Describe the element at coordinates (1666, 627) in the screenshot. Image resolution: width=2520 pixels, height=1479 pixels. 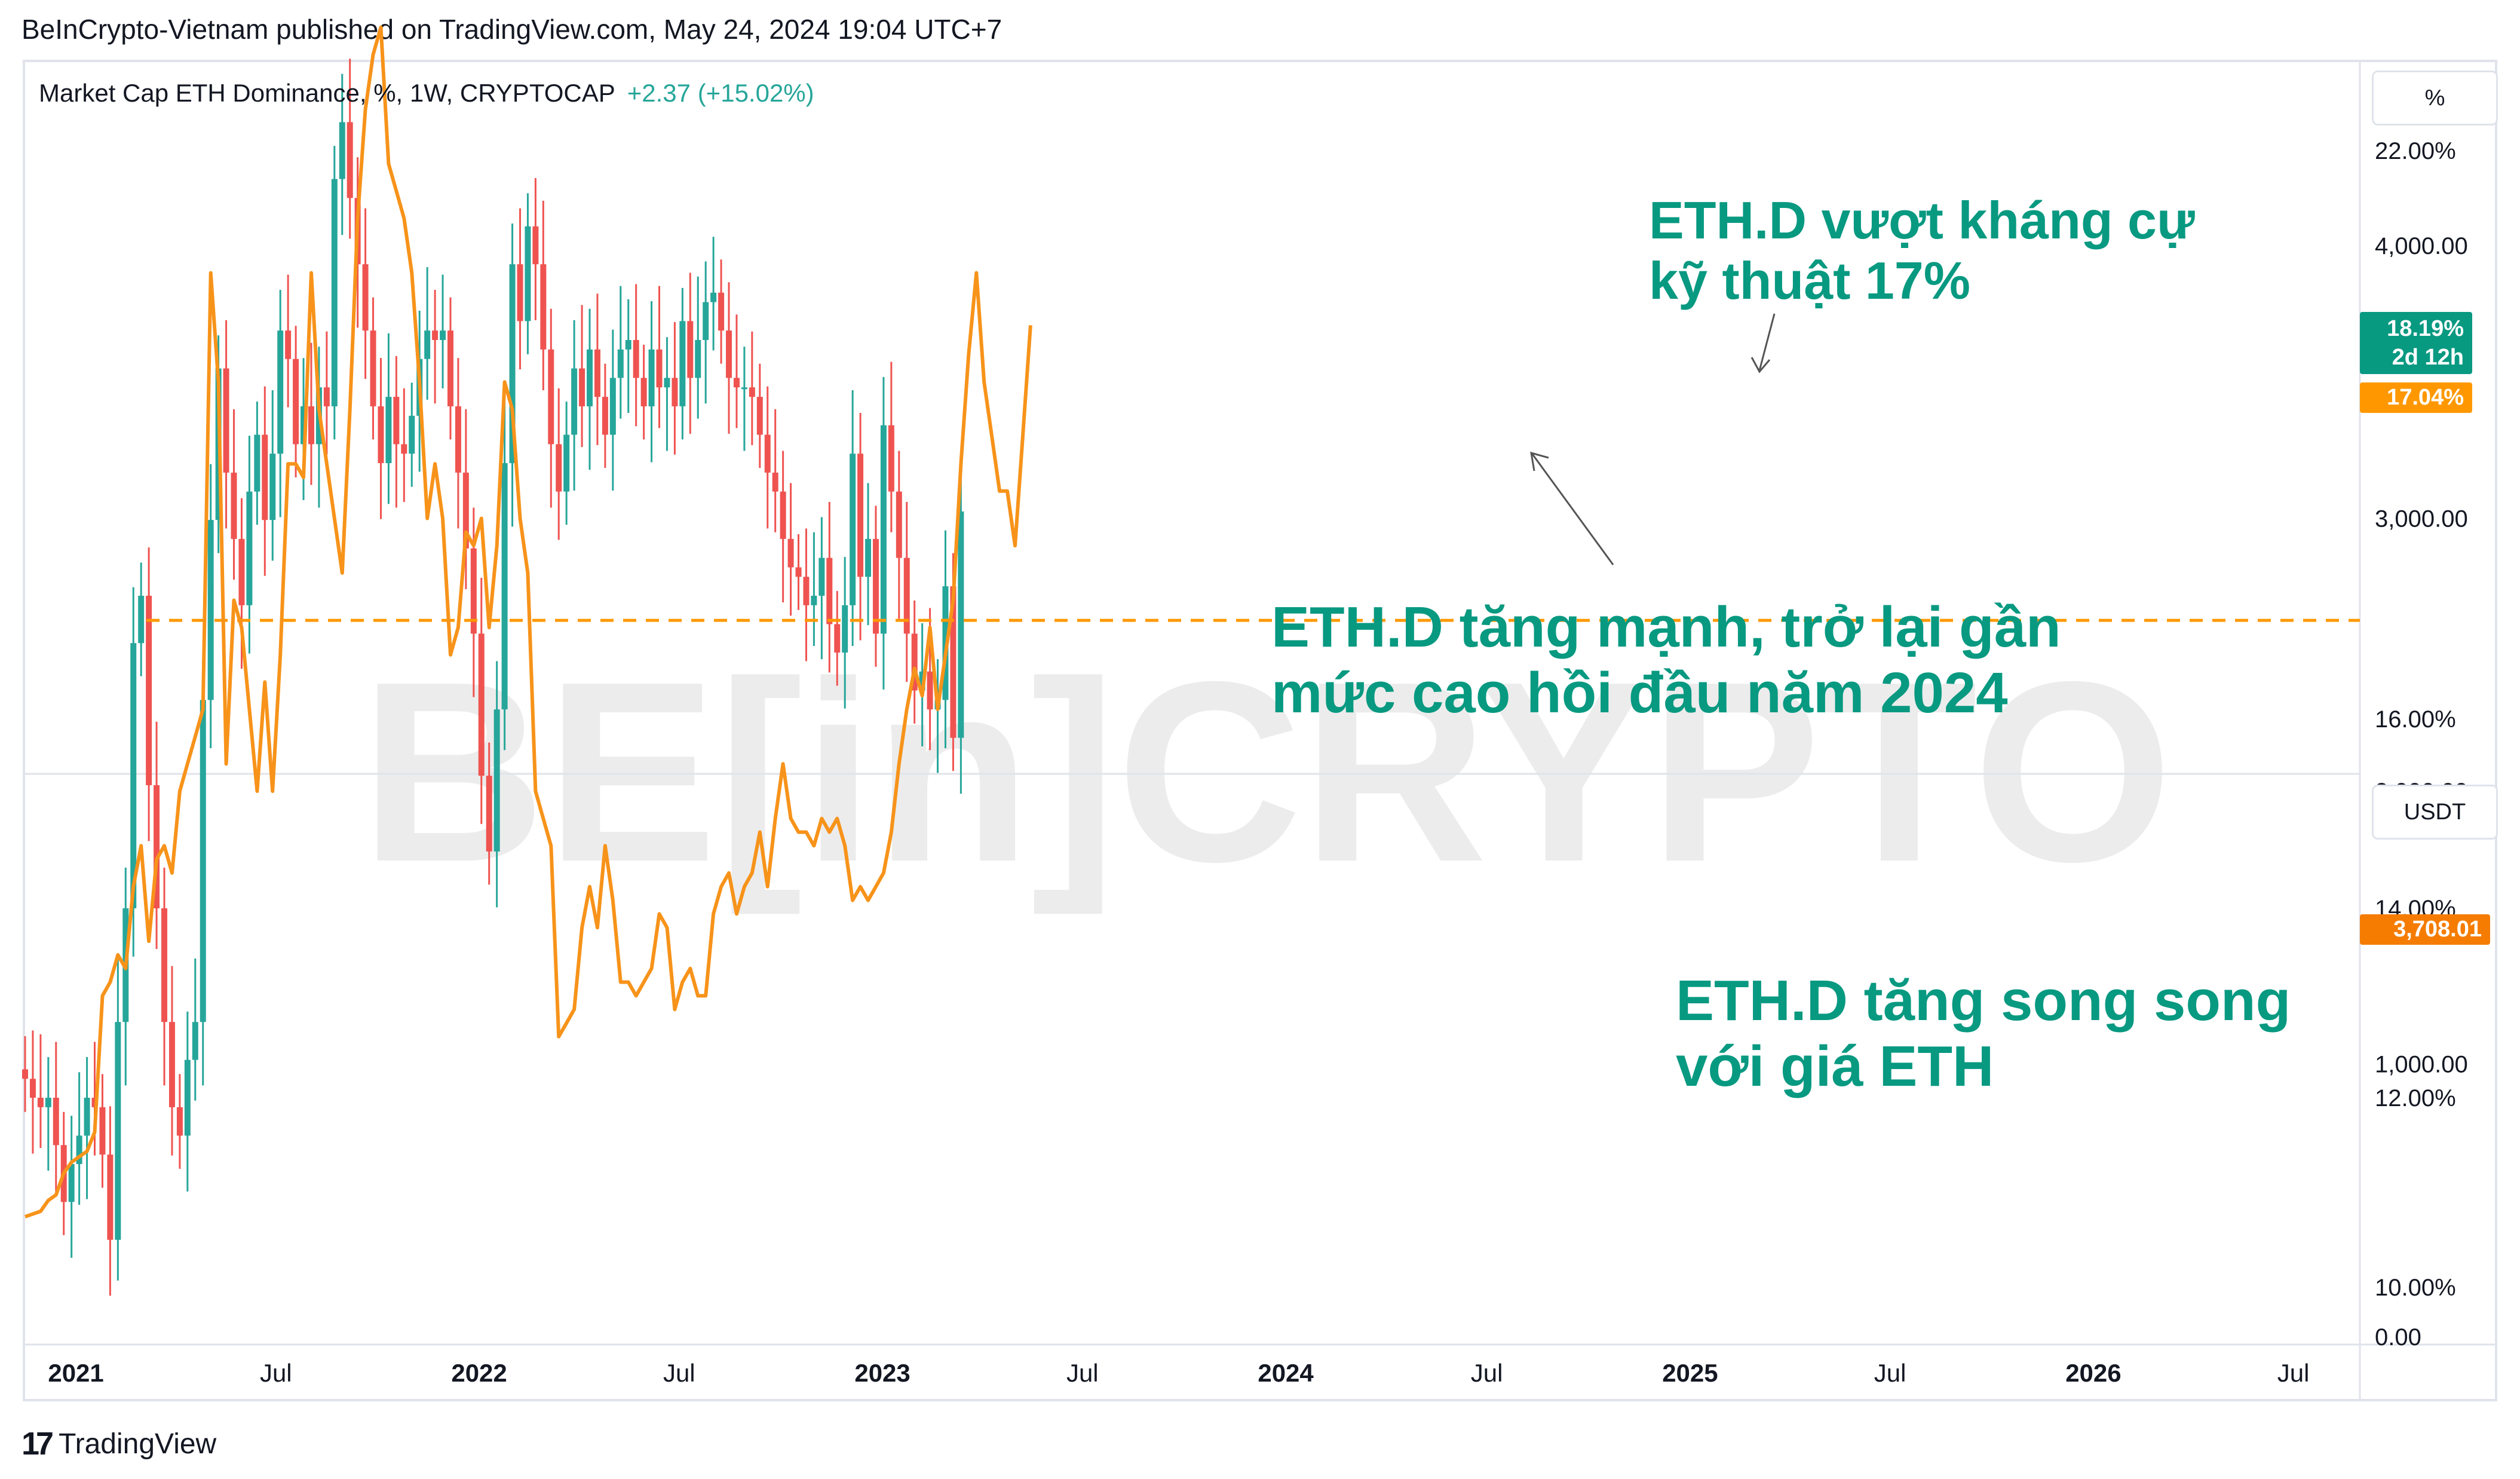
I see `annotation-rally-line1: ETH.D tăng mạnh, trở lại gần` at that location.